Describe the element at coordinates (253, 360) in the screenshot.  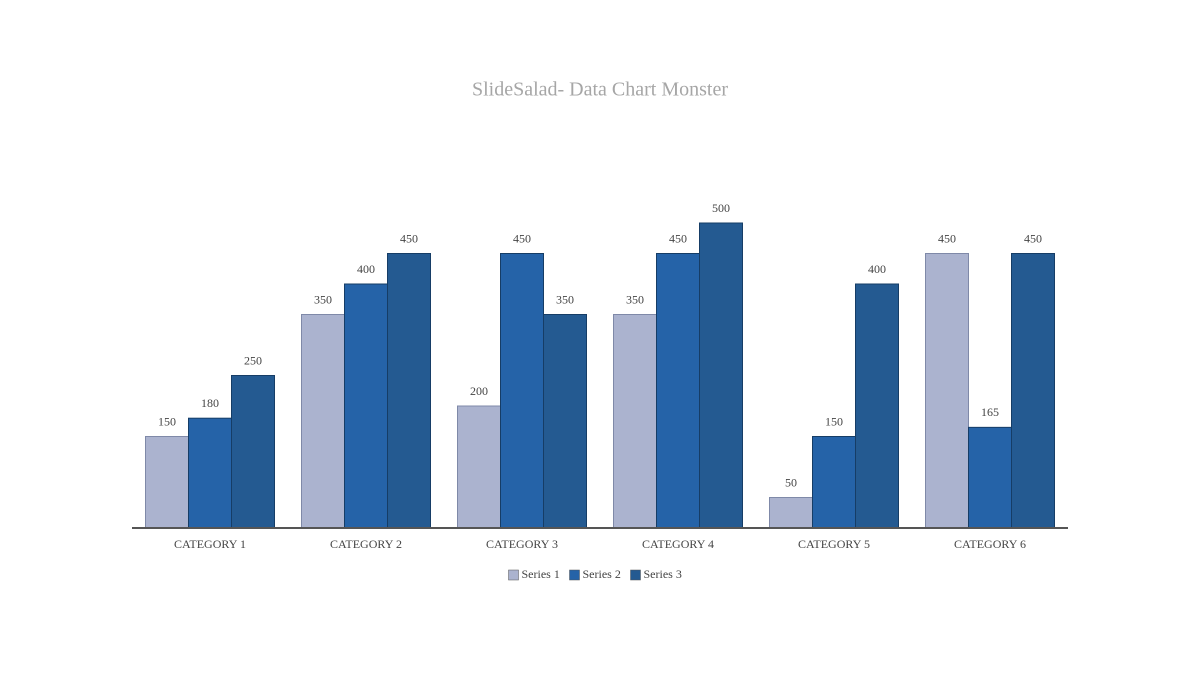
I see `data-label: 250` at that location.